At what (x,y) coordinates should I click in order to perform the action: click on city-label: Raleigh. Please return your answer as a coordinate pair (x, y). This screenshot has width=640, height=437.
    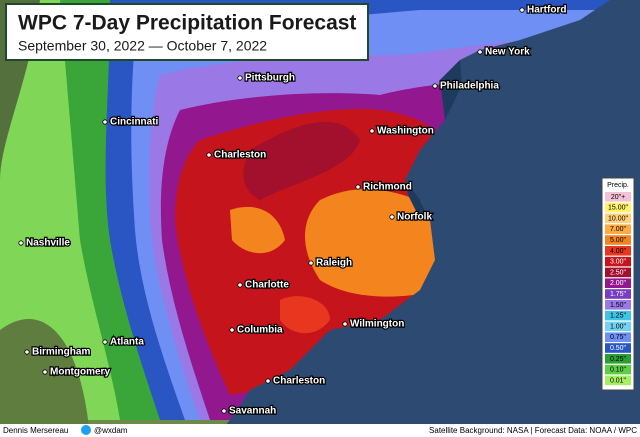
    Looking at the image, I should click on (334, 263).